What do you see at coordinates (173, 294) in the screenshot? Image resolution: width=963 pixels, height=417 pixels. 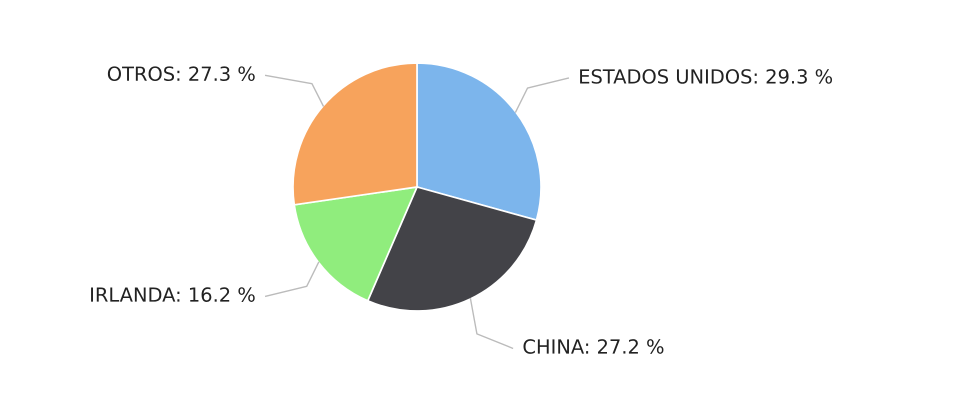 I see `slice-label: IRLANDA: 16.2 %` at bounding box center [173, 294].